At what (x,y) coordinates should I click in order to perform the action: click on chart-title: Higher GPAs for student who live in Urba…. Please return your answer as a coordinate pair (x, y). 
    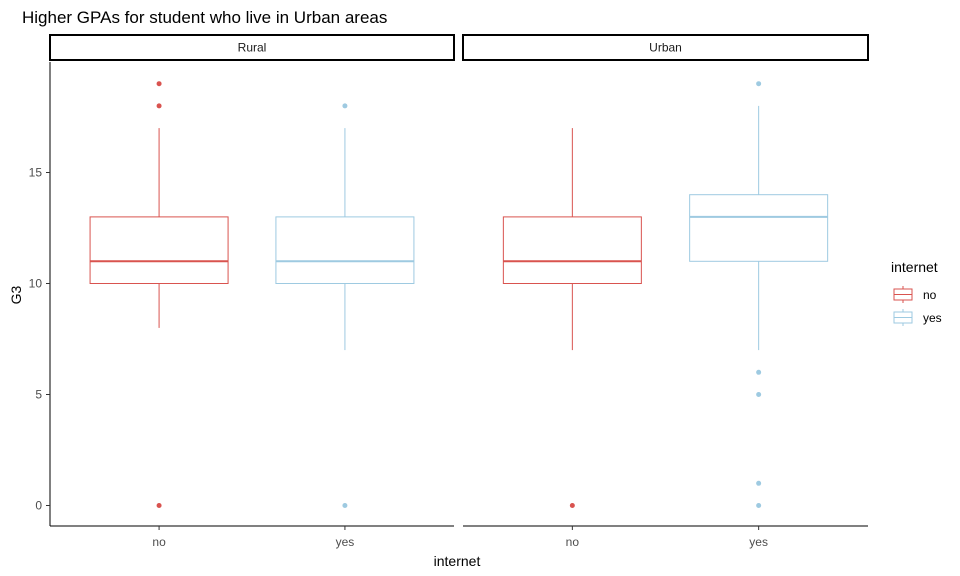
    Looking at the image, I should click on (204, 17).